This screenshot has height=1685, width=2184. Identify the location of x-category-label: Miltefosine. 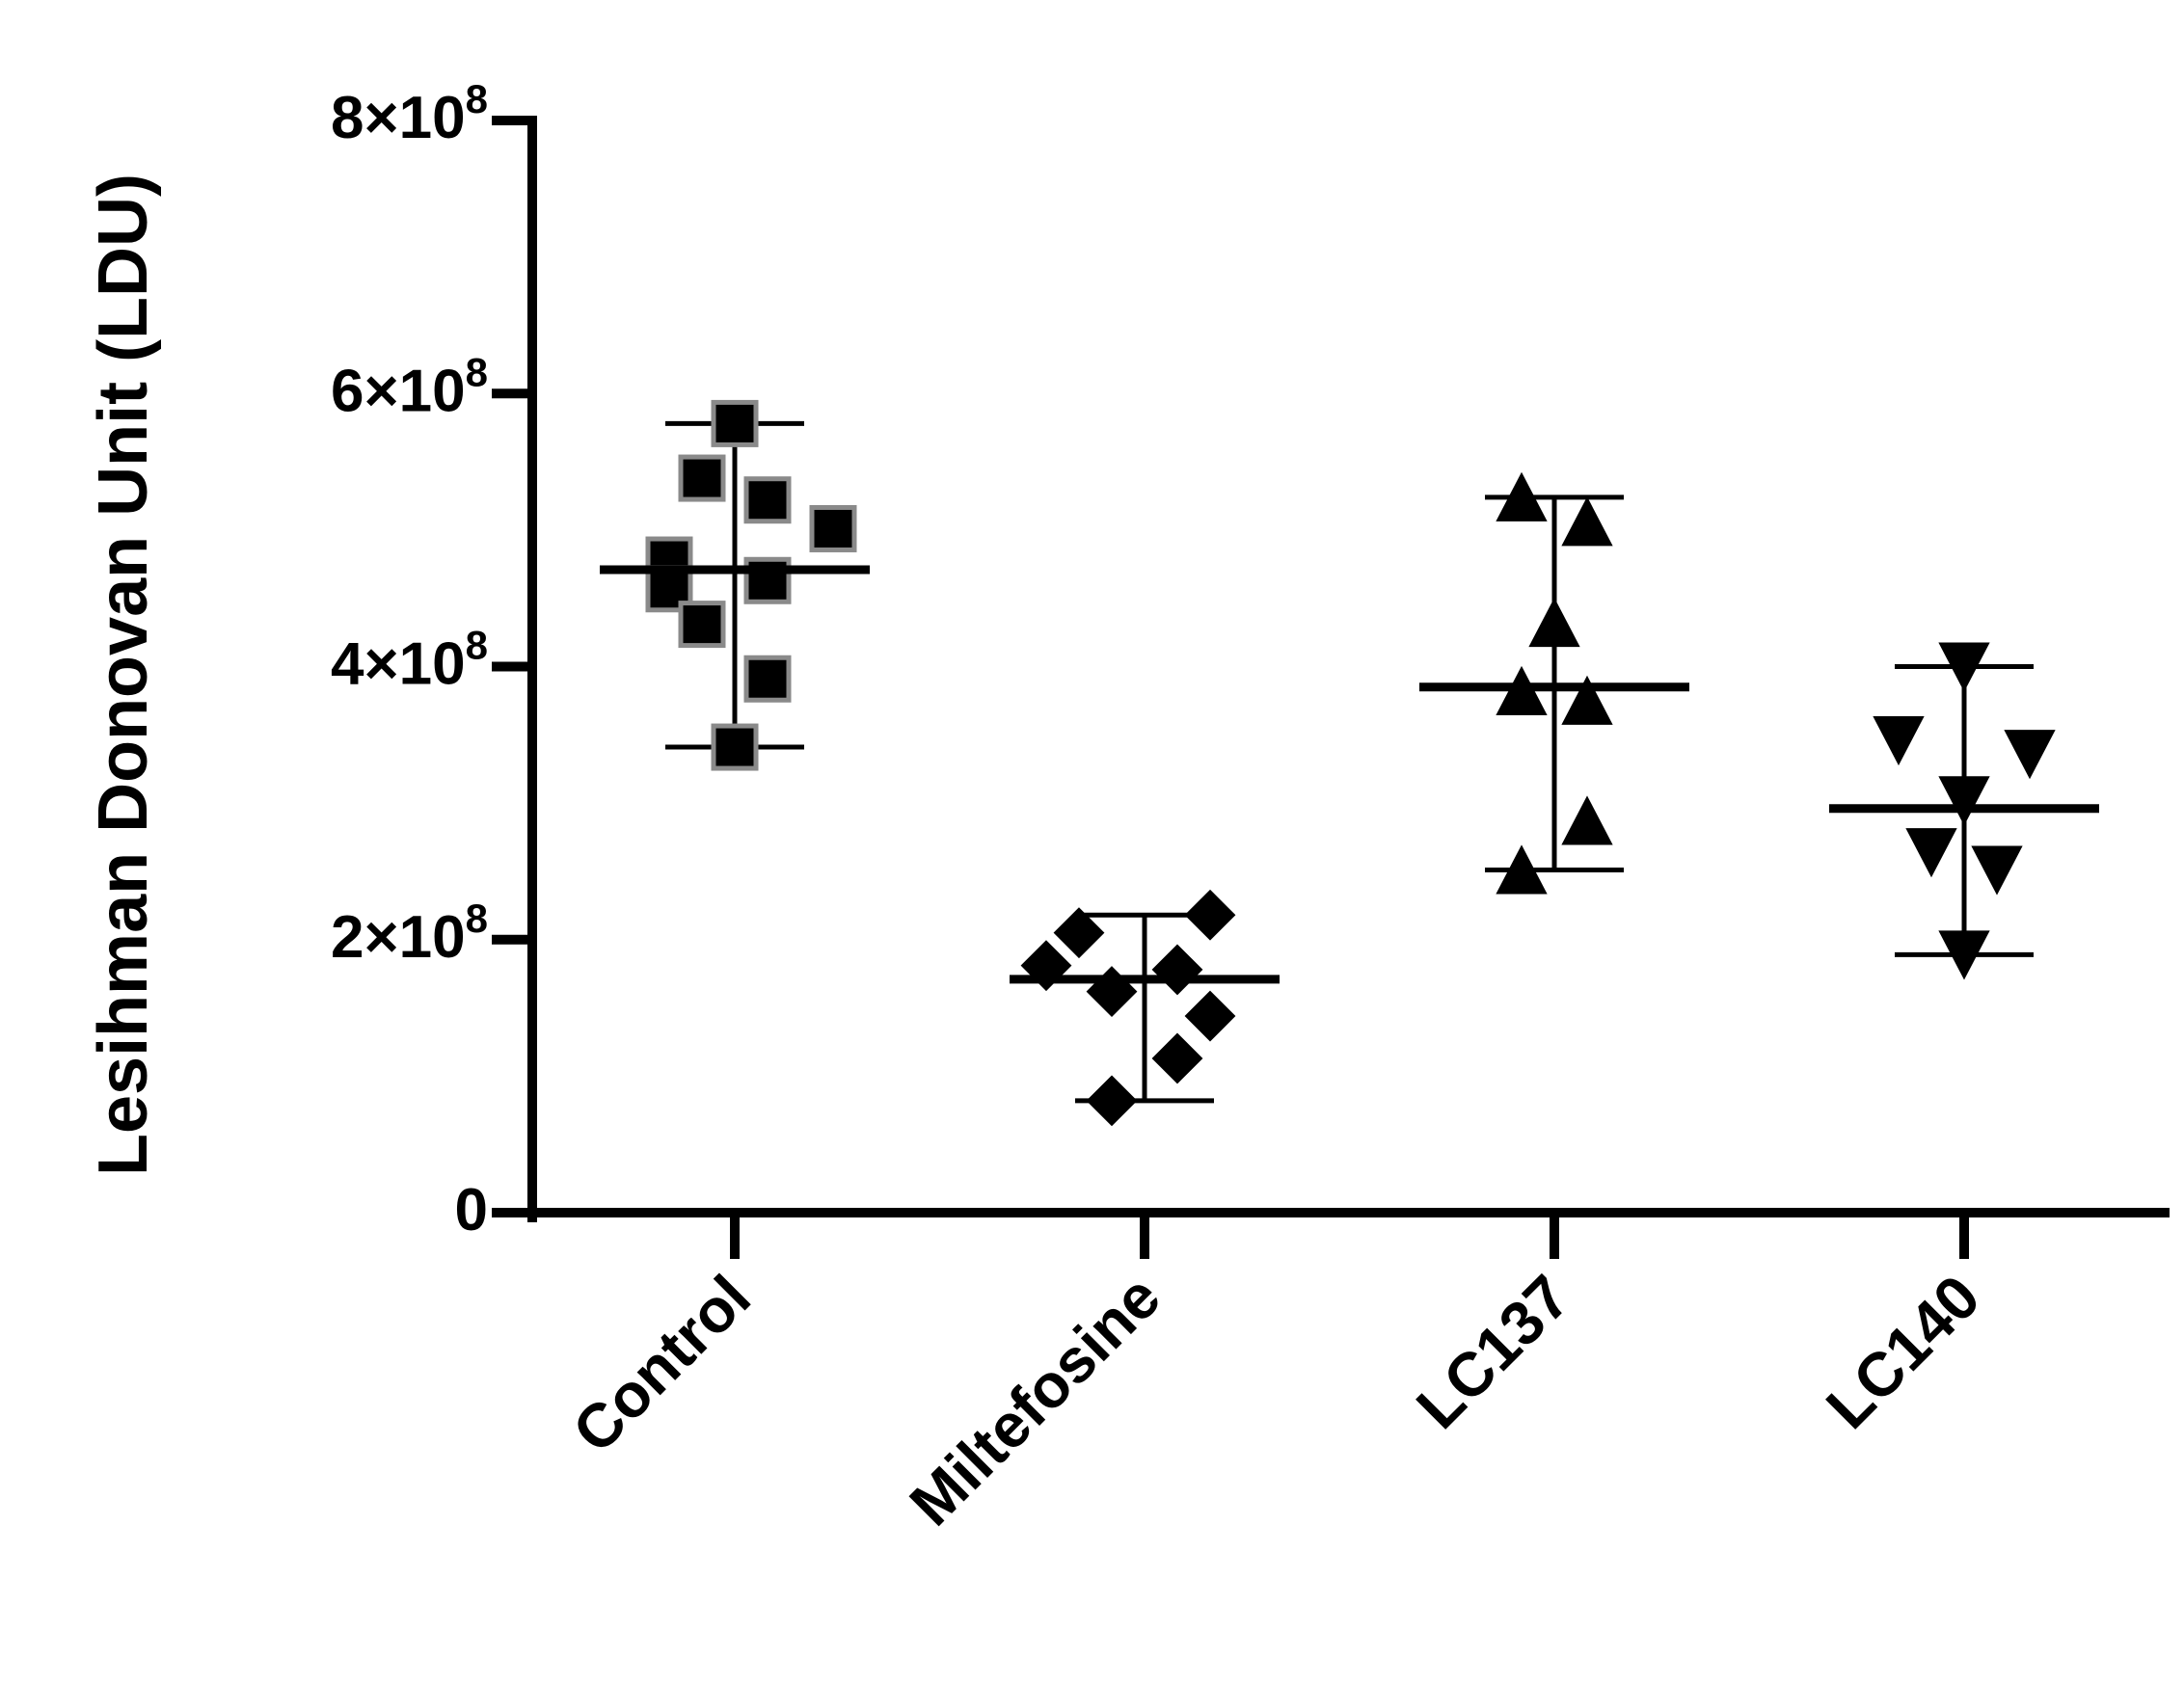
(1035, 1400).